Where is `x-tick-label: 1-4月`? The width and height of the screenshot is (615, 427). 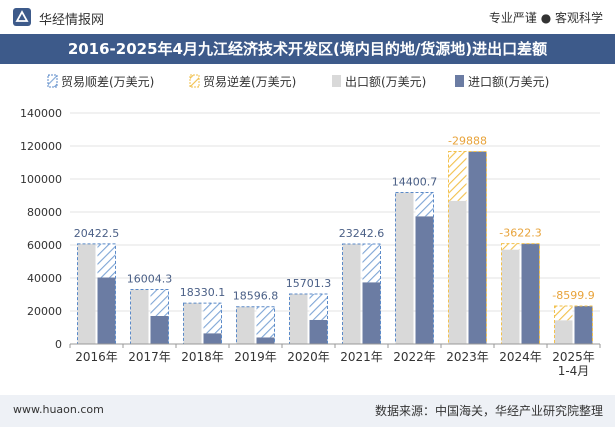
x-tick-label: 1-4月 is located at coordinates (574, 371).